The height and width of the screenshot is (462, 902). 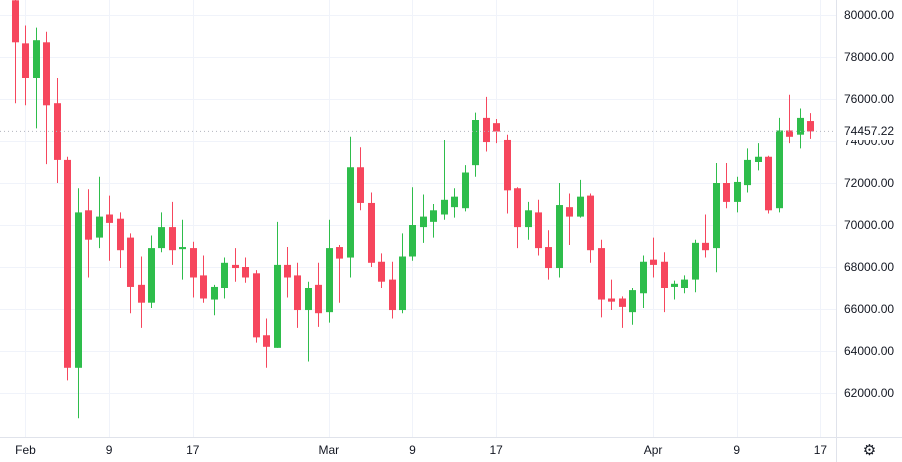 I want to click on price-tick-label: 80000.00, so click(x=869, y=15).